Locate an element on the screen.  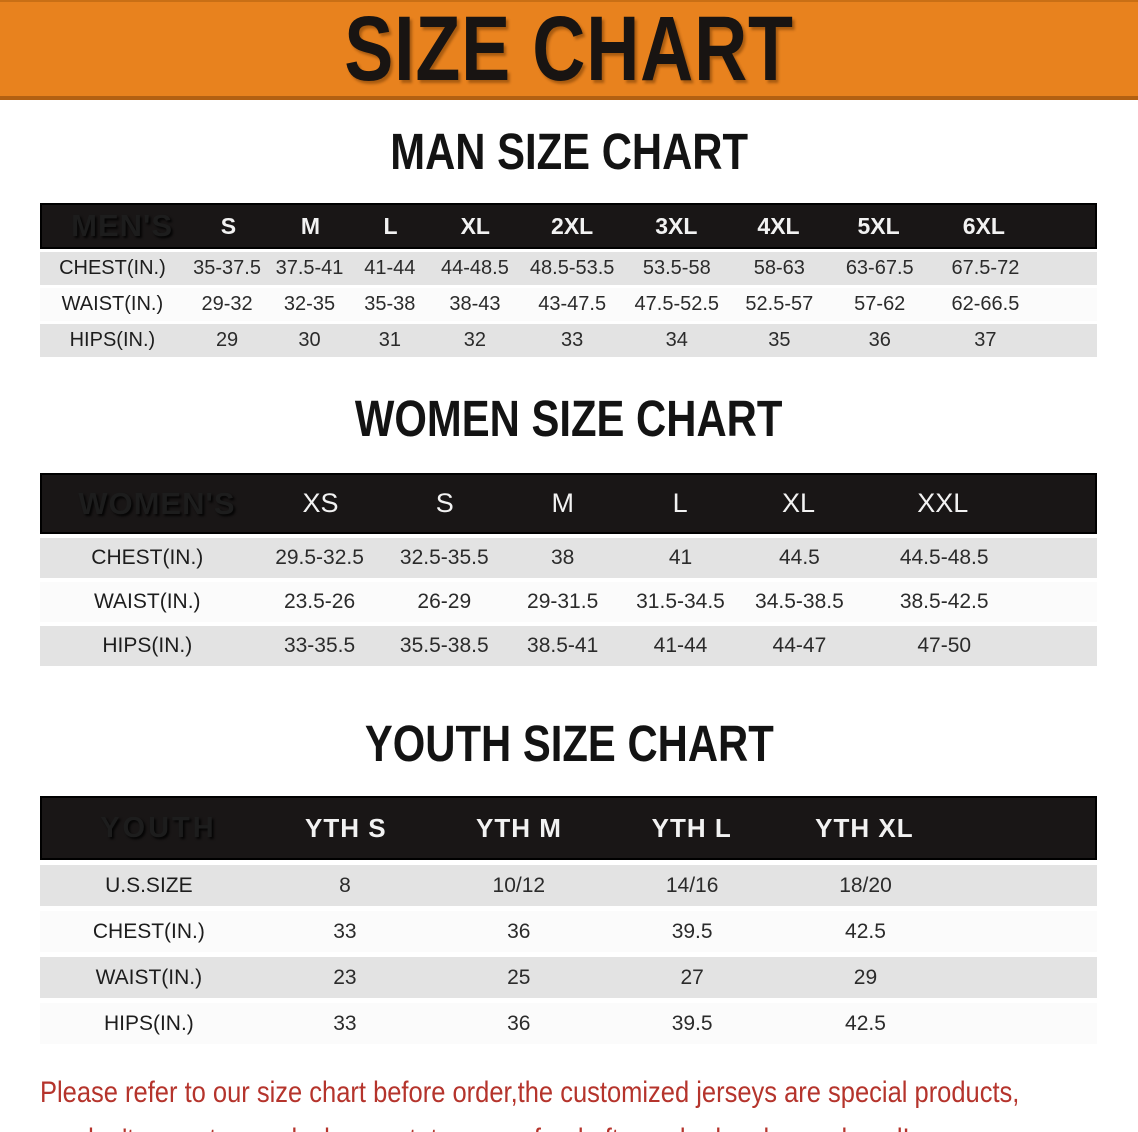
men-value: 44-48.5 is located at coordinates (475, 268).